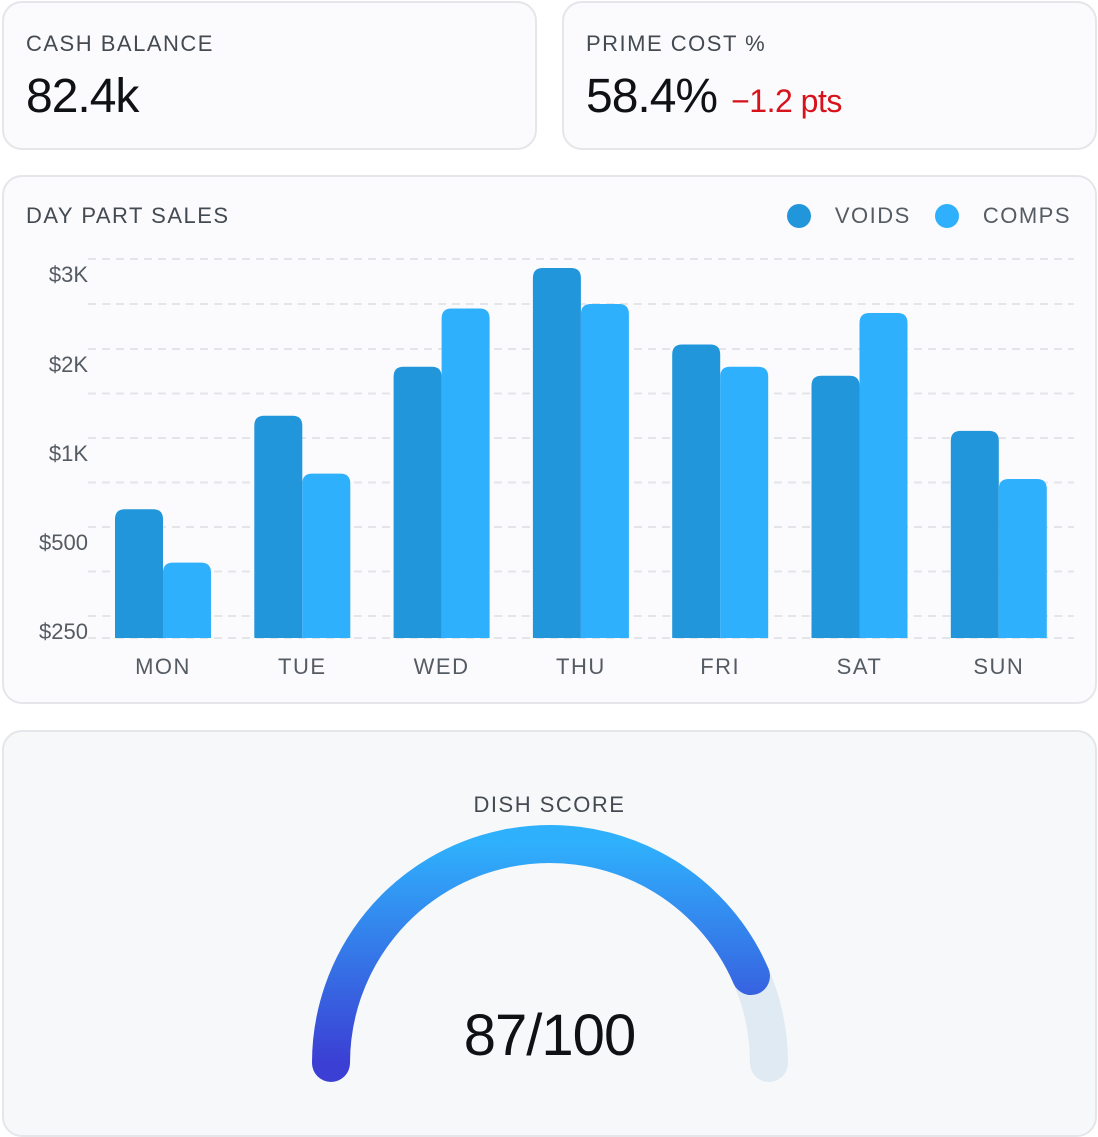 Image resolution: width=1098 pixels, height=1137 pixels. I want to click on prime-cost-label: PRIME COST %, so click(676, 43).